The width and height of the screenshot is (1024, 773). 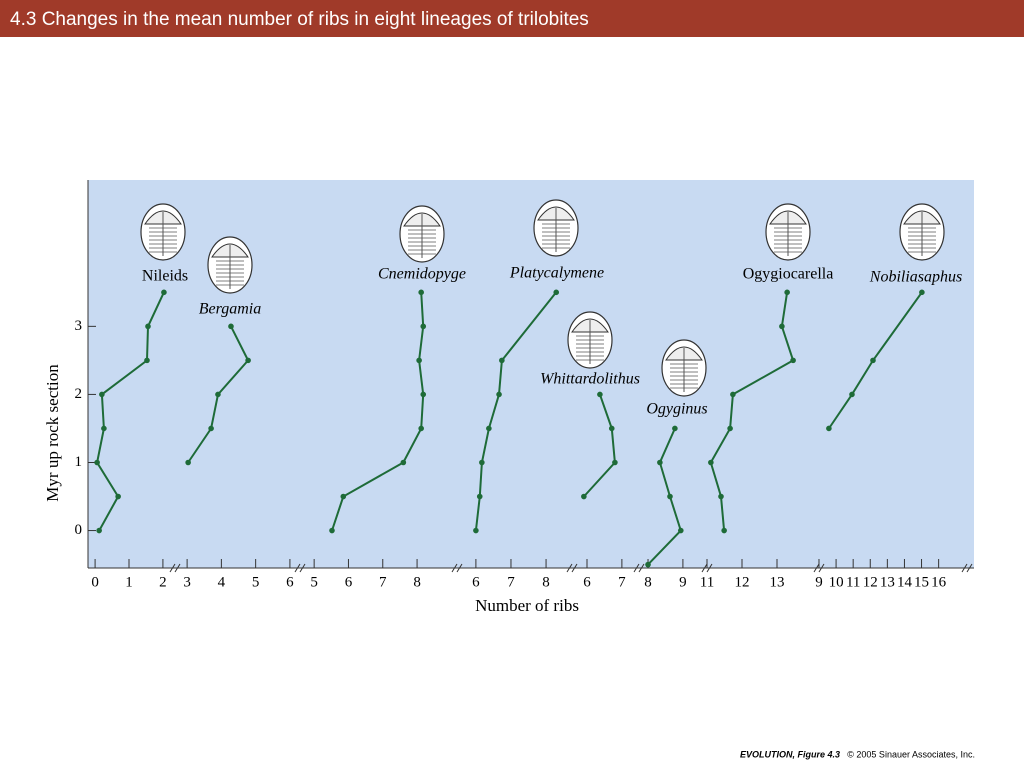 What do you see at coordinates (788, 274) in the screenshot?
I see `lineage-label: Ogygiocarella` at bounding box center [788, 274].